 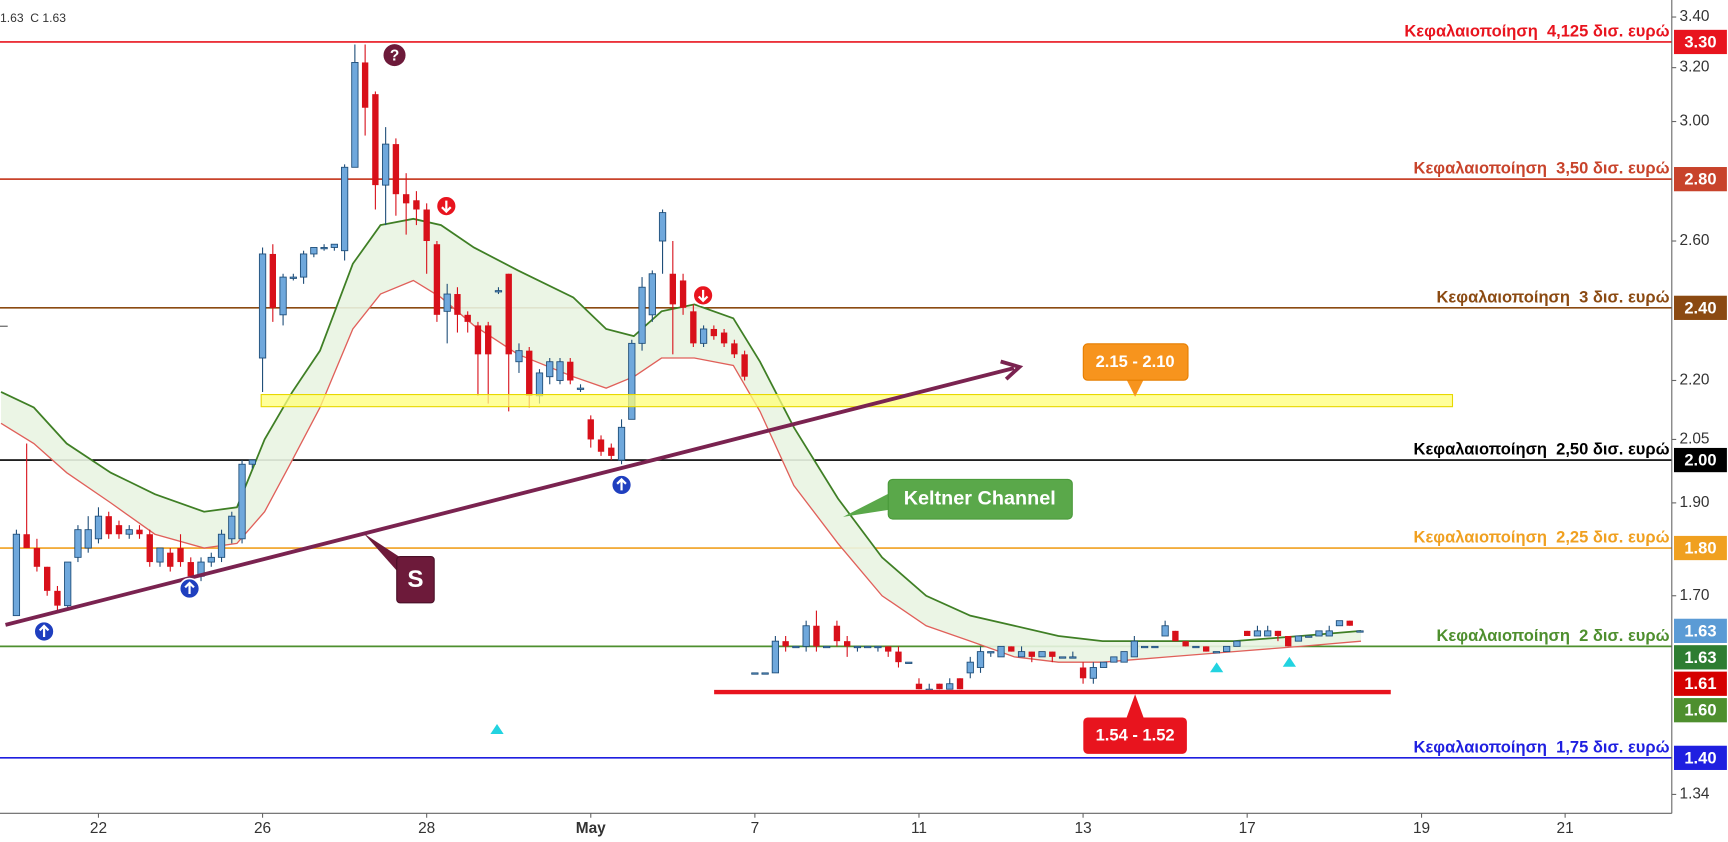 What do you see at coordinates (98, 828) in the screenshot?
I see `x-tick-label: 22` at bounding box center [98, 828].